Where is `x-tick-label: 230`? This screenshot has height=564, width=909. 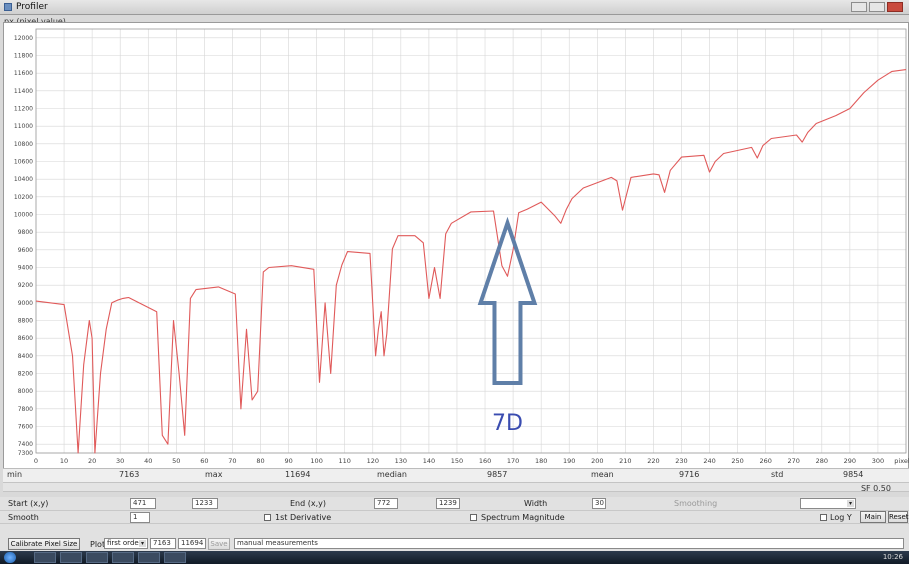
x-tick-label: 230 is located at coordinates (681, 461).